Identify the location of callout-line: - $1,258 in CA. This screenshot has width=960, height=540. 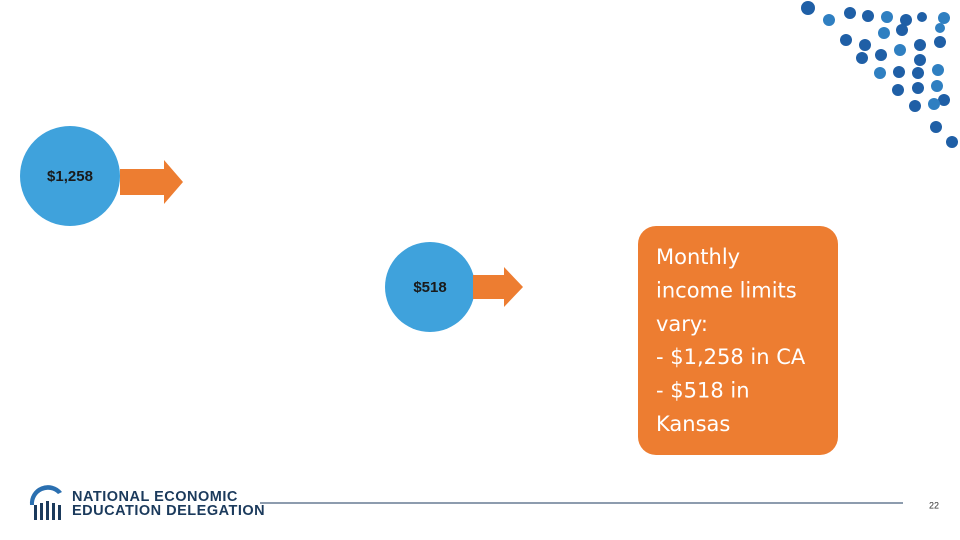
(731, 357).